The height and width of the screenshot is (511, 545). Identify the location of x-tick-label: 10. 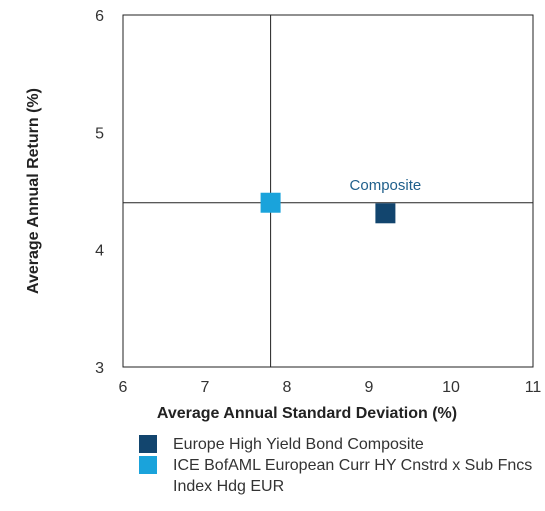
(451, 387).